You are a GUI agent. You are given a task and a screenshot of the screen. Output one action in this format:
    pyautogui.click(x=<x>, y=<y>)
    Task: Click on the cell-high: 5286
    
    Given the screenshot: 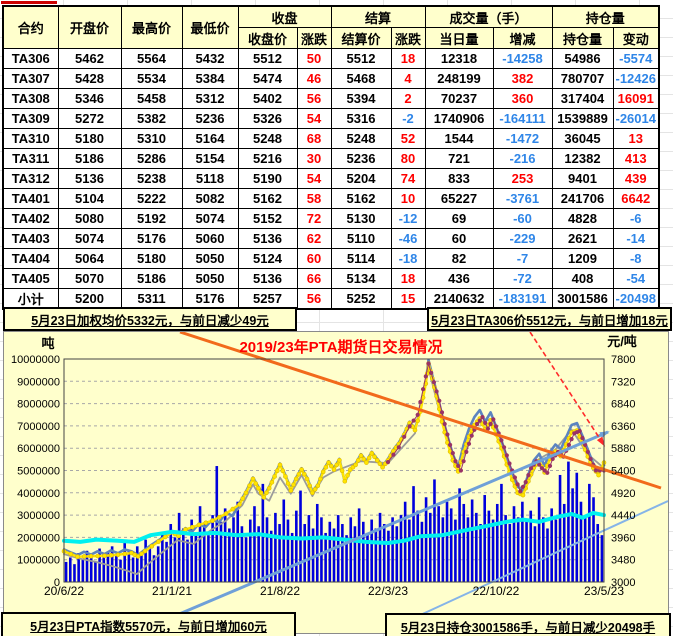 What is the action you would take?
    pyautogui.click(x=151, y=158)
    